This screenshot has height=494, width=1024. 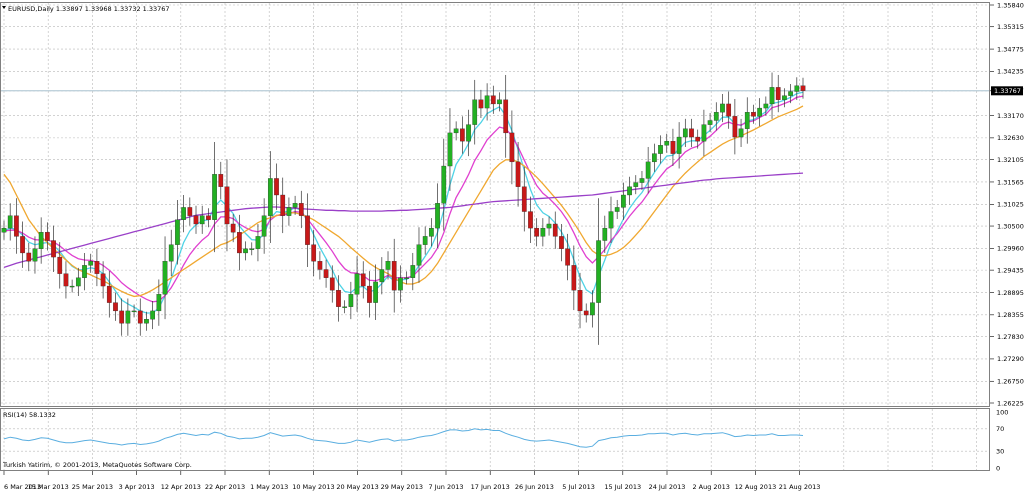 I want to click on rsi-grid, so click(x=495, y=439).